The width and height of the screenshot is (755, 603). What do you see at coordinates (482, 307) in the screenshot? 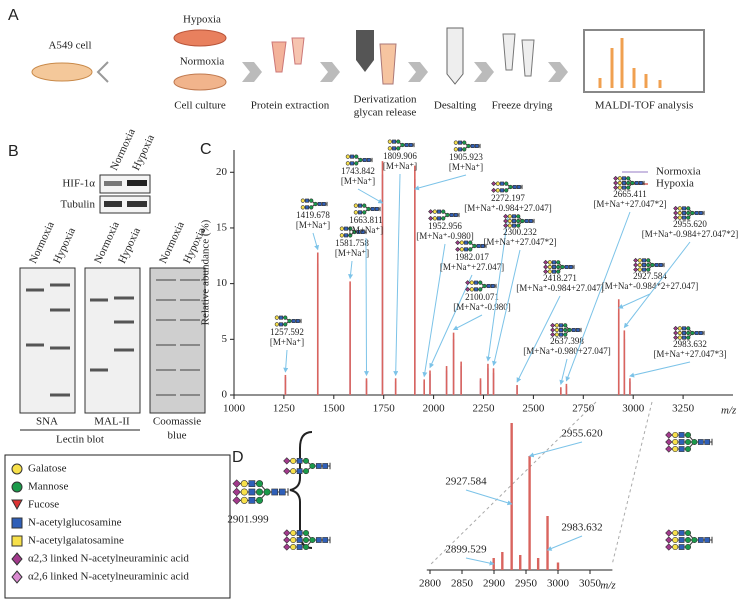
I see `adduct-label: [M+Na⁺-0.980]` at bounding box center [482, 307].